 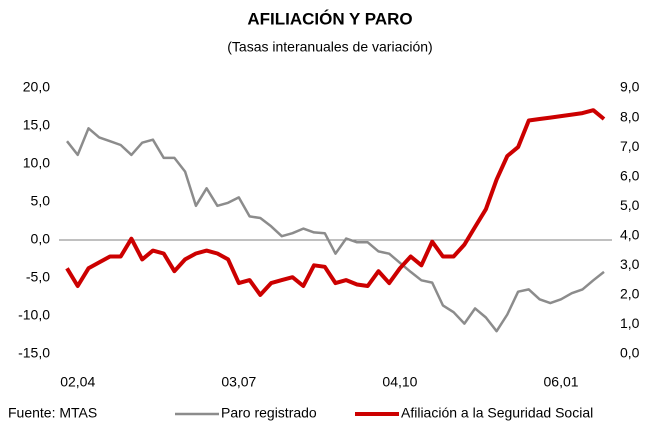 What do you see at coordinates (38, 277) in the screenshot?
I see `y-tick-label: -5,0` at bounding box center [38, 277].